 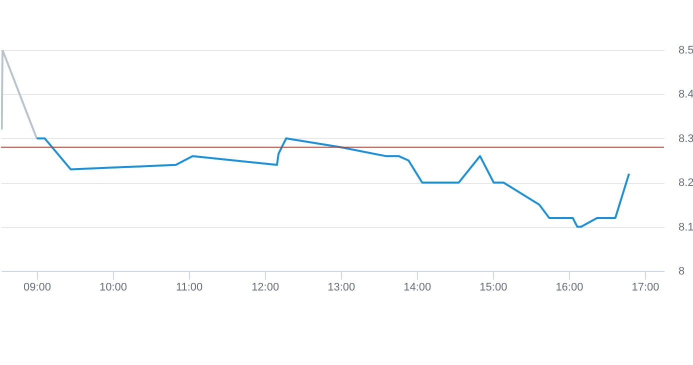 I want to click on x-tick-label: 10:00, so click(x=114, y=288).